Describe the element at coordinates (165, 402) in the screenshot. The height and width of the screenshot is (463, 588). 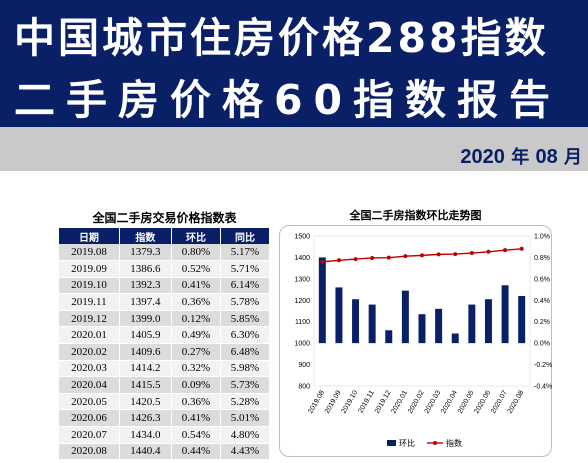
I see `table-row: 2020.05 1420.5 0.36% 5.28%` at that location.